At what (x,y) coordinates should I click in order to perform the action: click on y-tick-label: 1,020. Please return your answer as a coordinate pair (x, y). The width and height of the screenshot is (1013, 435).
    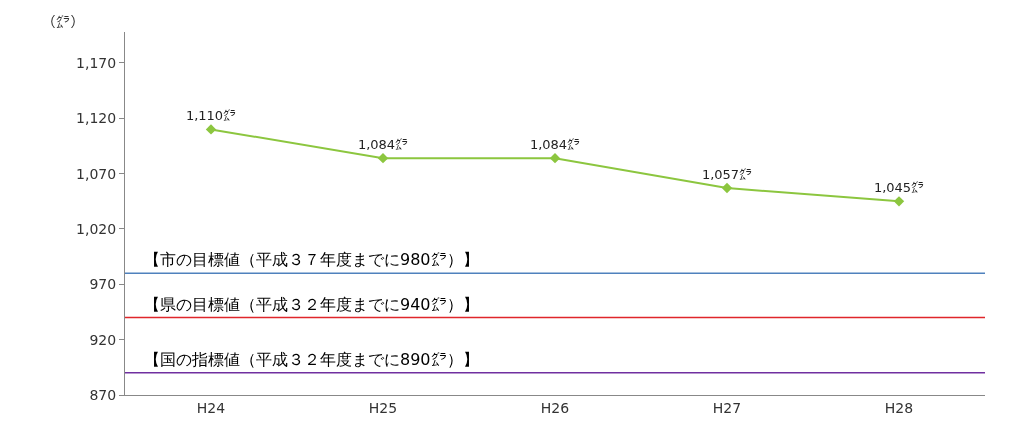
    Looking at the image, I should click on (96, 228).